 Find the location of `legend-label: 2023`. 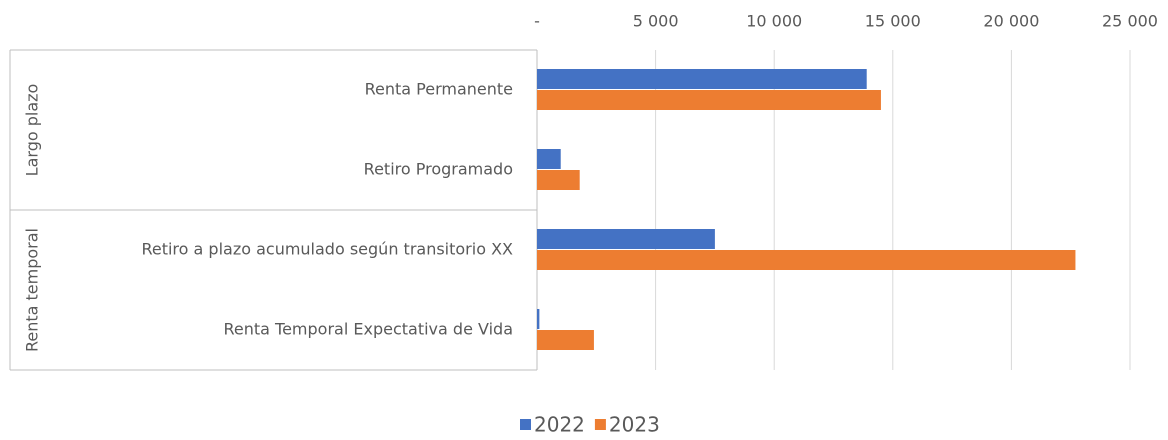

legend-label: 2023 is located at coordinates (634, 425).